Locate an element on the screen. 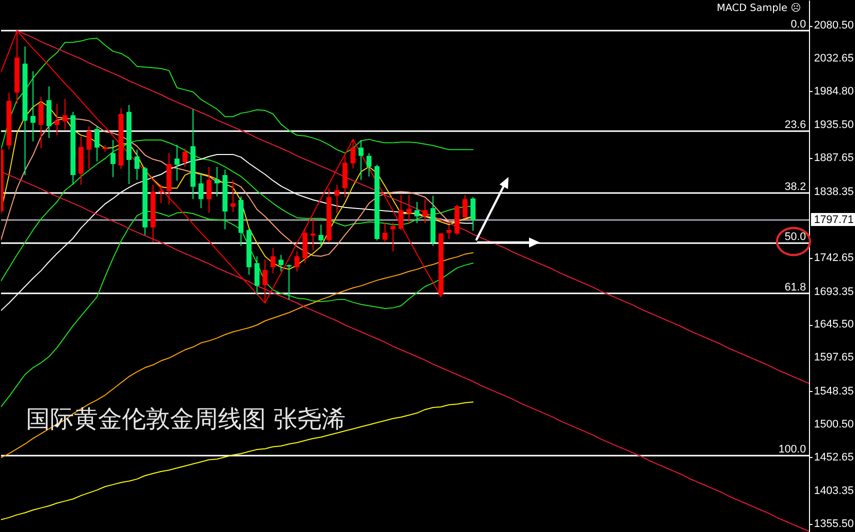  y-tick-label: 1597.65 is located at coordinates (834, 358).